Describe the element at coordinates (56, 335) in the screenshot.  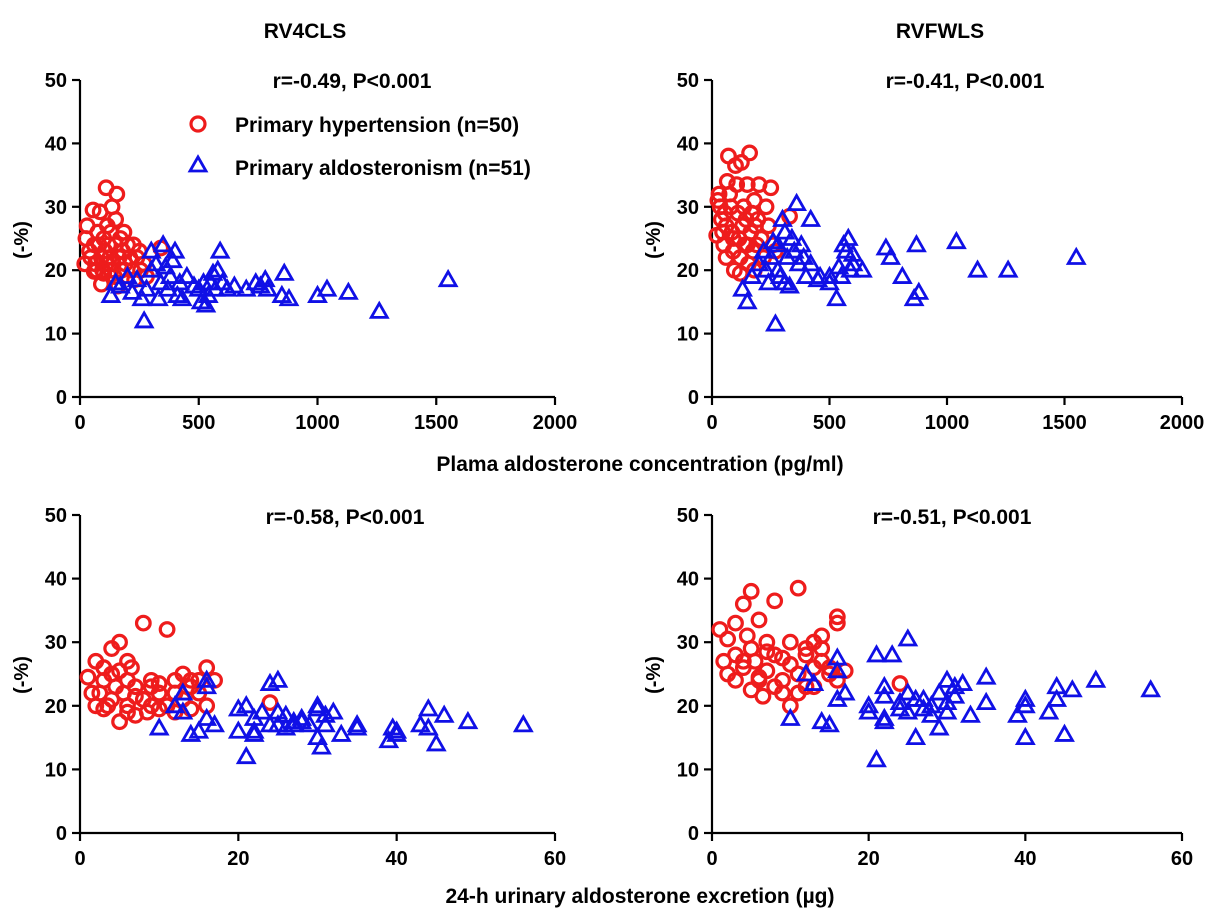
I see `y-tick-label: 10` at that location.